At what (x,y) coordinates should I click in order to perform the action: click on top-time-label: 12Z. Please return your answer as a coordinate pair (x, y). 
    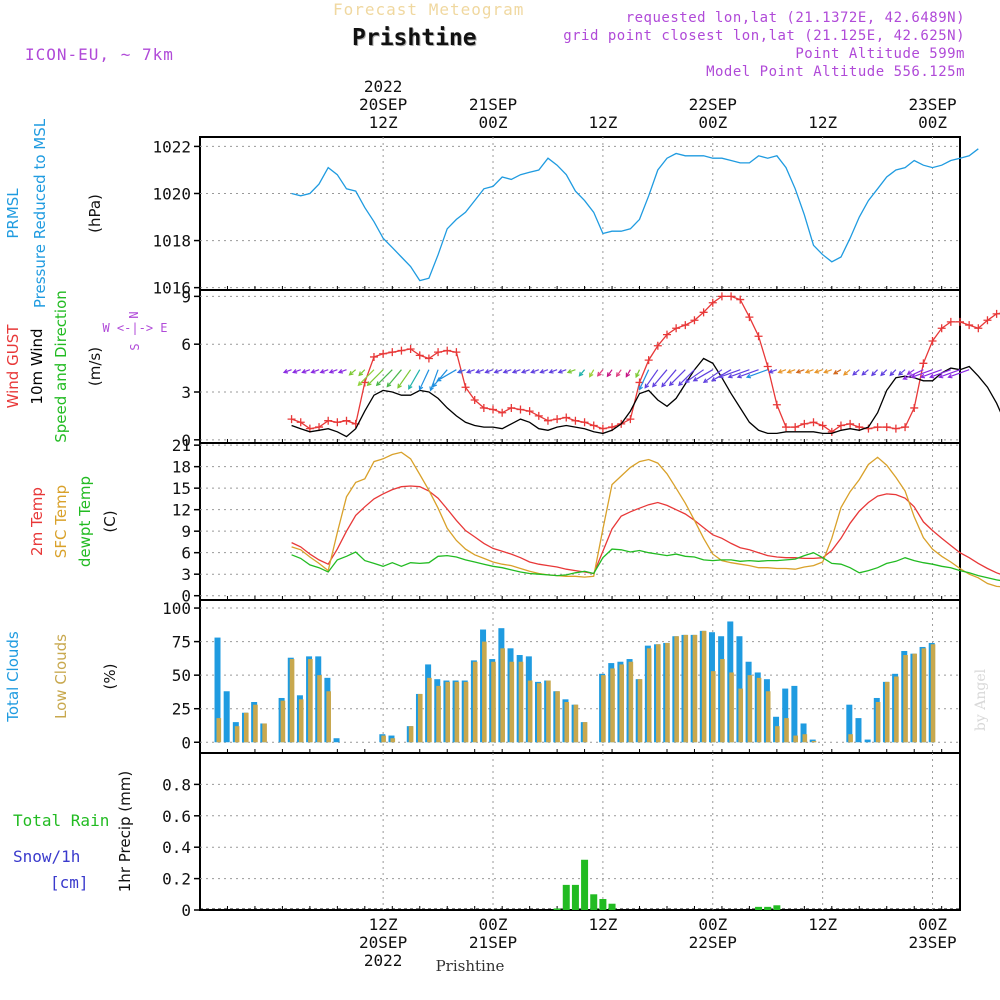
    Looking at the image, I should click on (822, 122).